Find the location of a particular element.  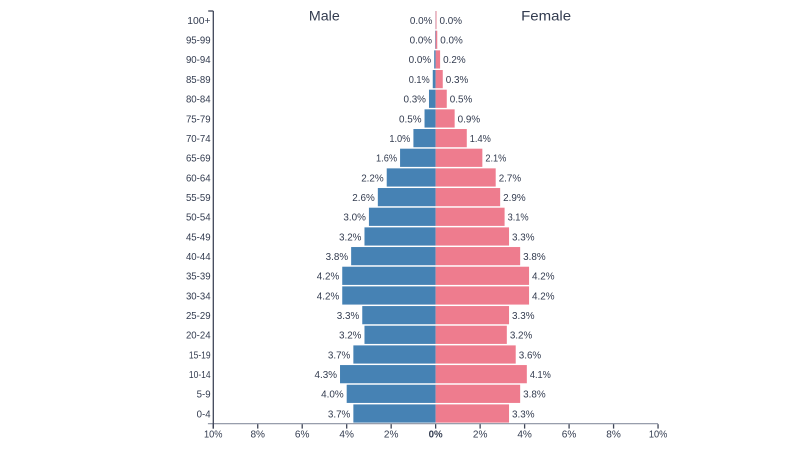

svg-text: 90-94 is located at coordinates (198, 60).